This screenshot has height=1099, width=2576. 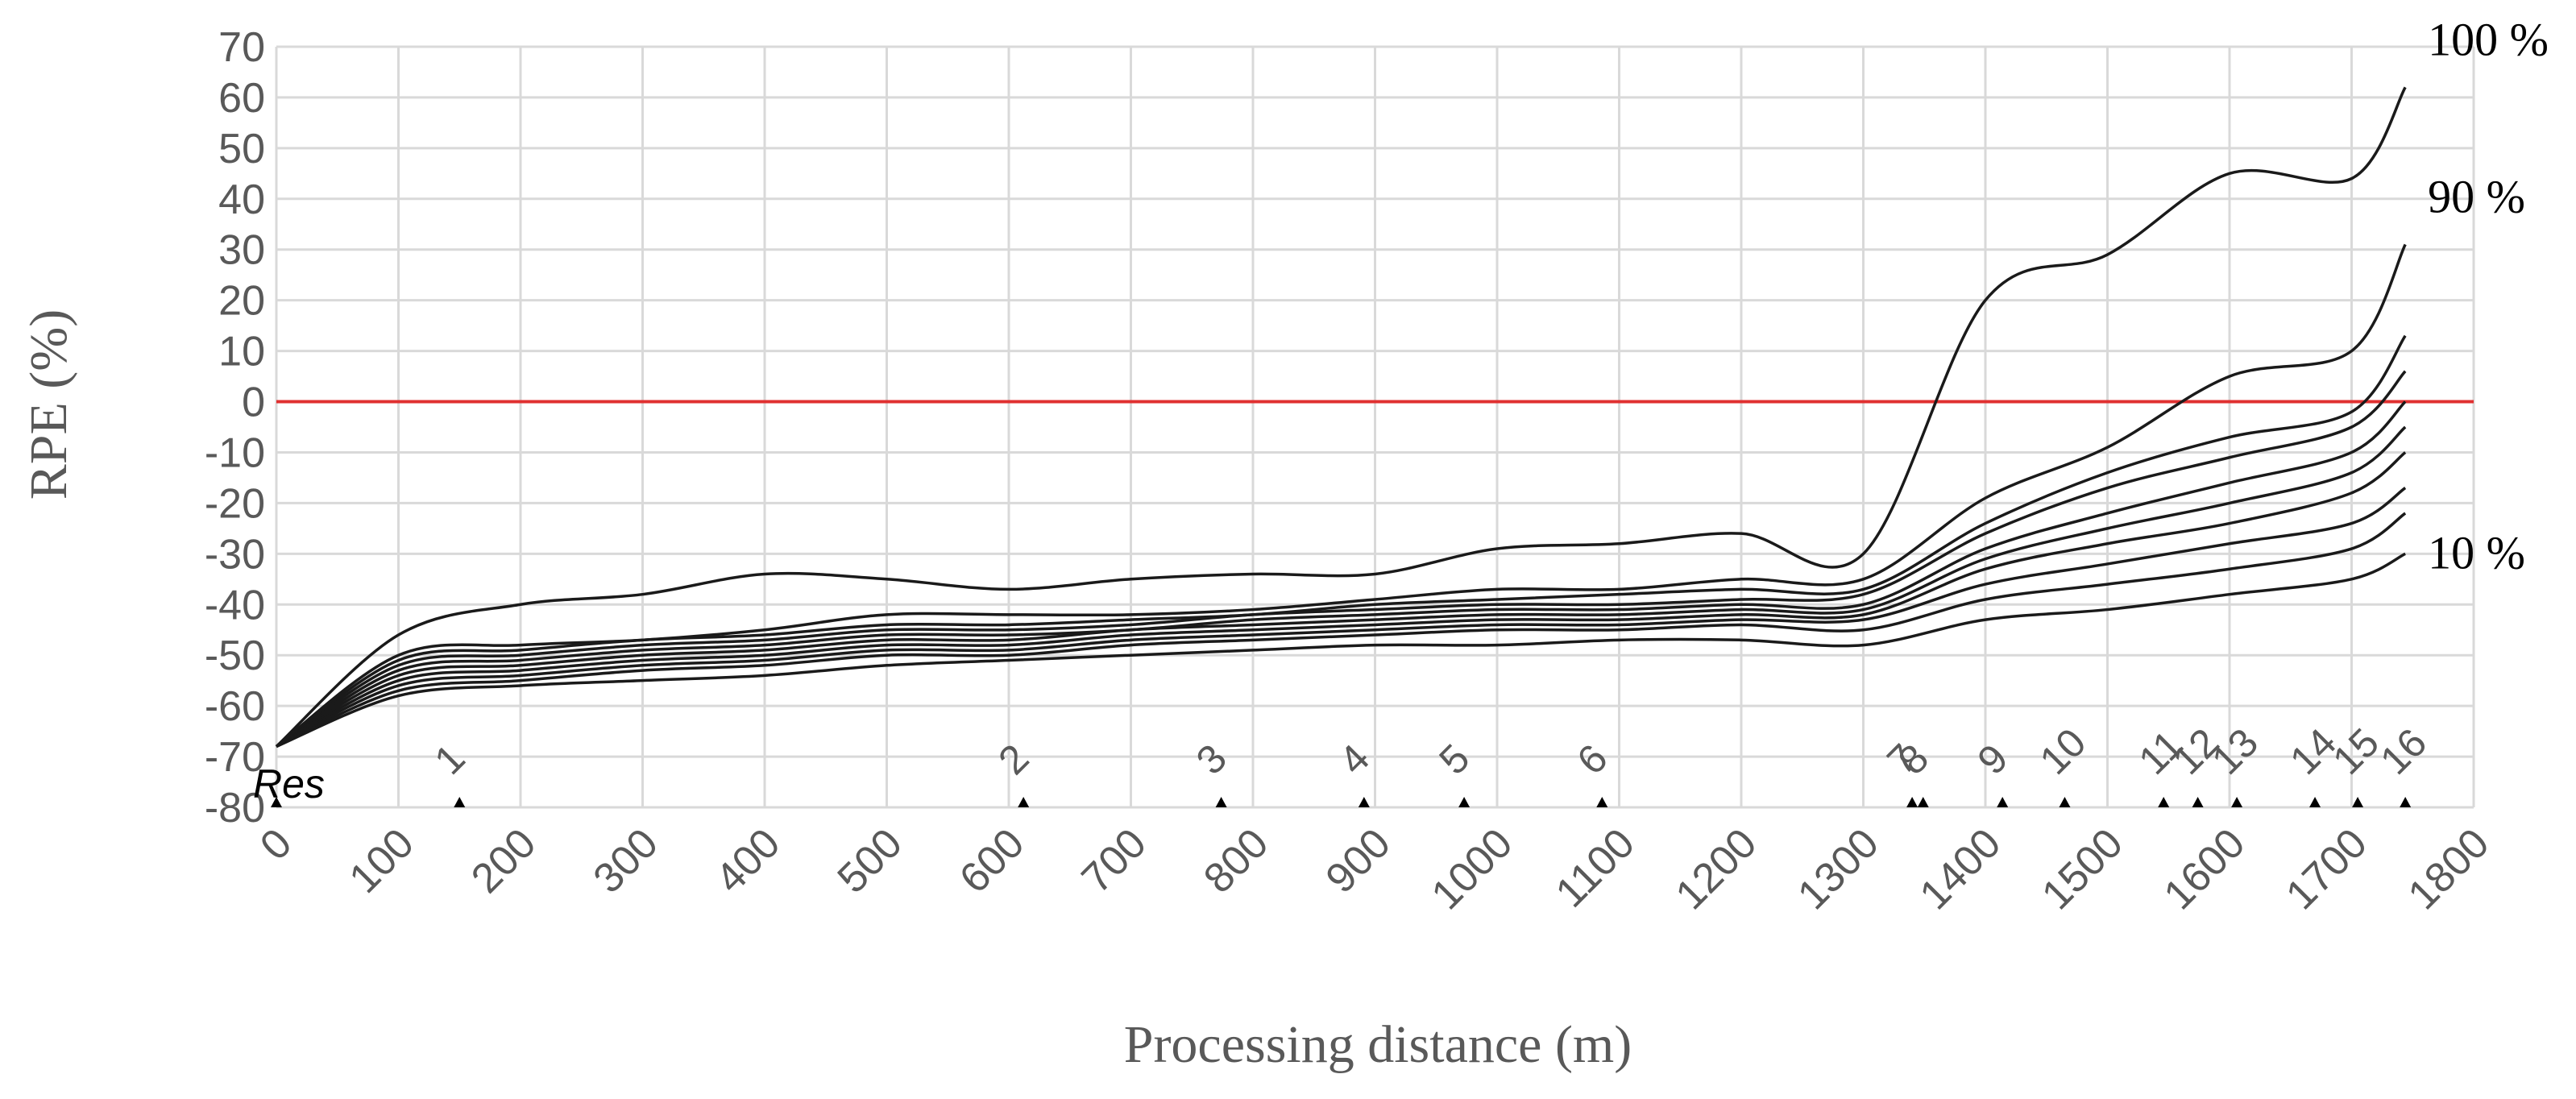 I want to click on x-tick-label: 1800, so click(x=2449, y=869).